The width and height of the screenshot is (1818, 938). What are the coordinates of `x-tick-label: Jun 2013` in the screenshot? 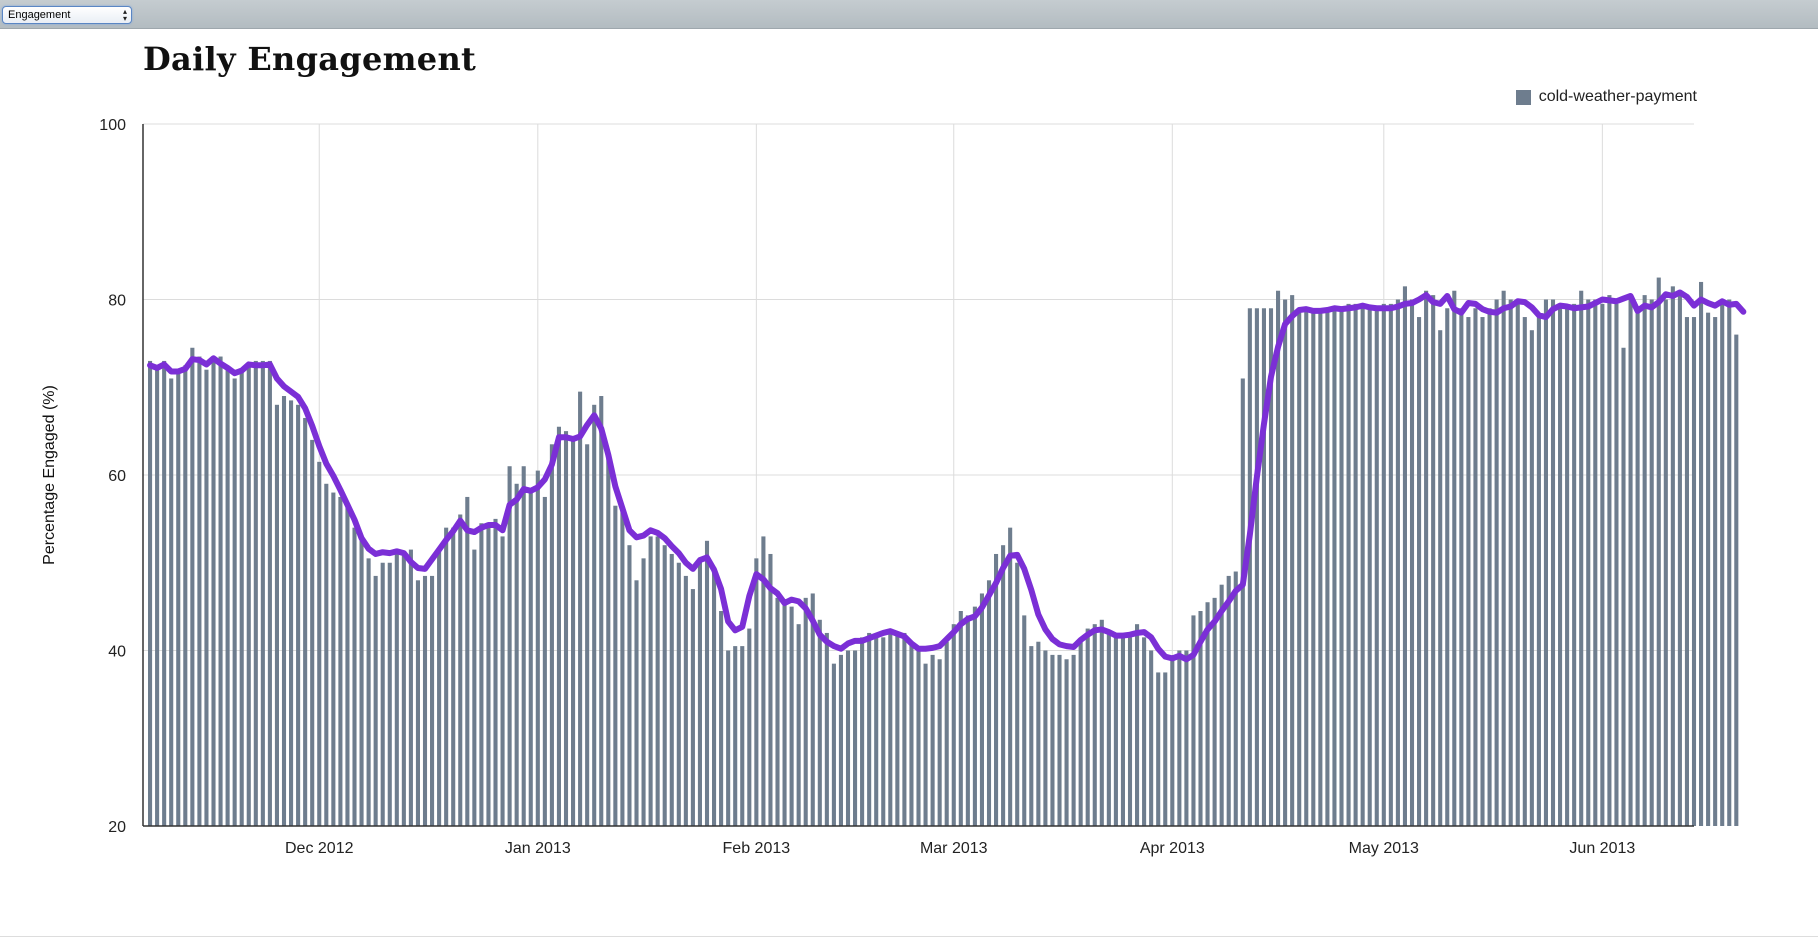 It's located at (1602, 848).